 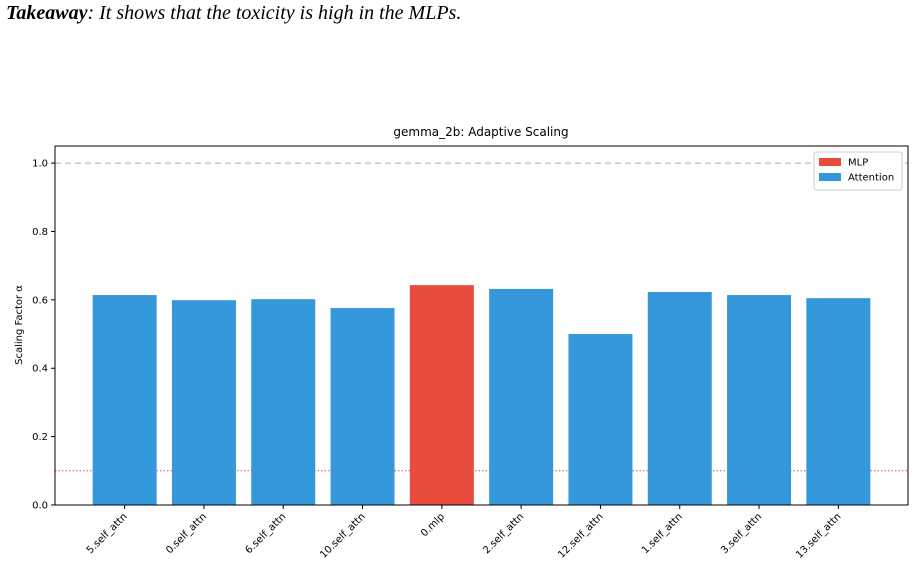 What do you see at coordinates (107, 533) in the screenshot?
I see `x-tick-label: 5.self_attn` at bounding box center [107, 533].